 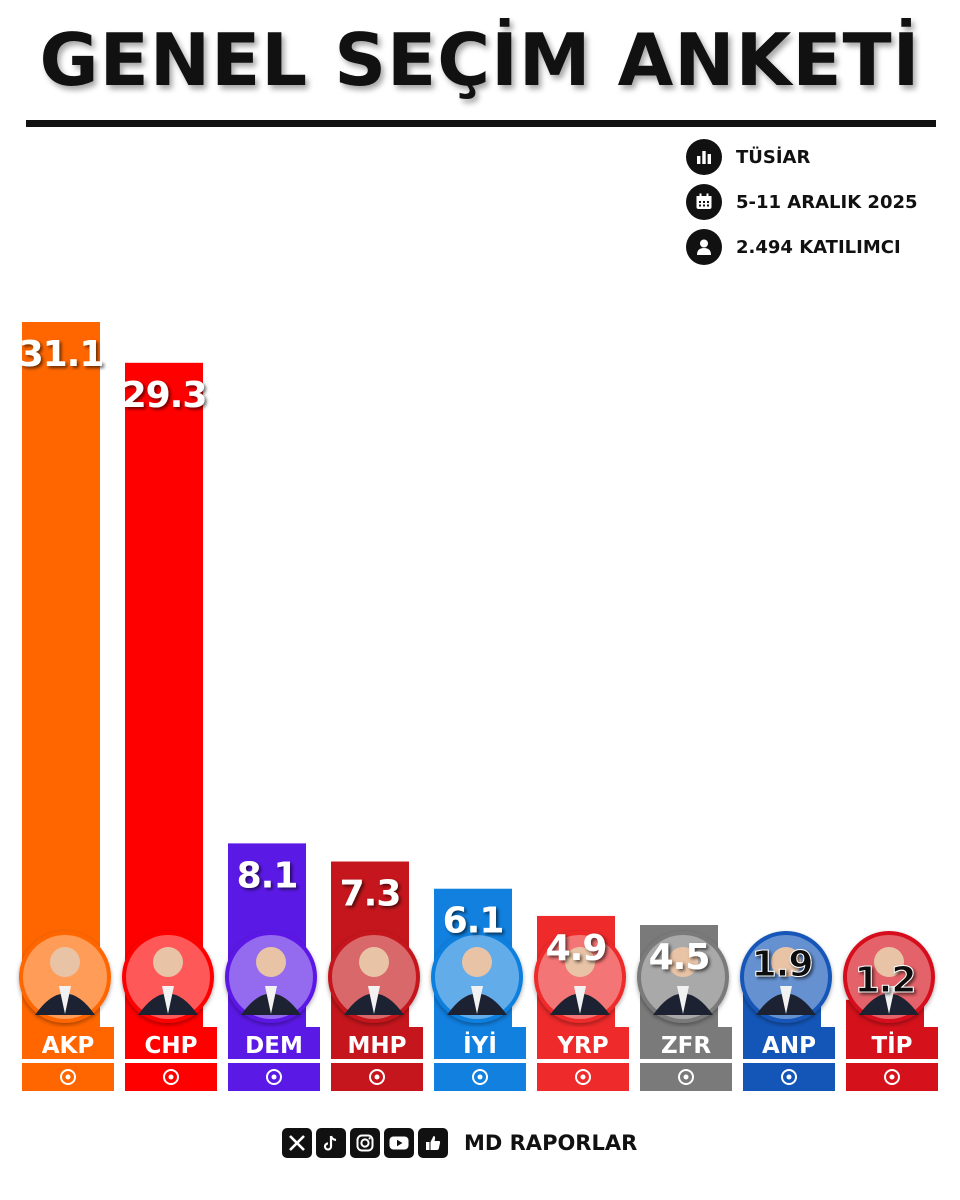 I want to click on x-icon, so click(x=297, y=1143).